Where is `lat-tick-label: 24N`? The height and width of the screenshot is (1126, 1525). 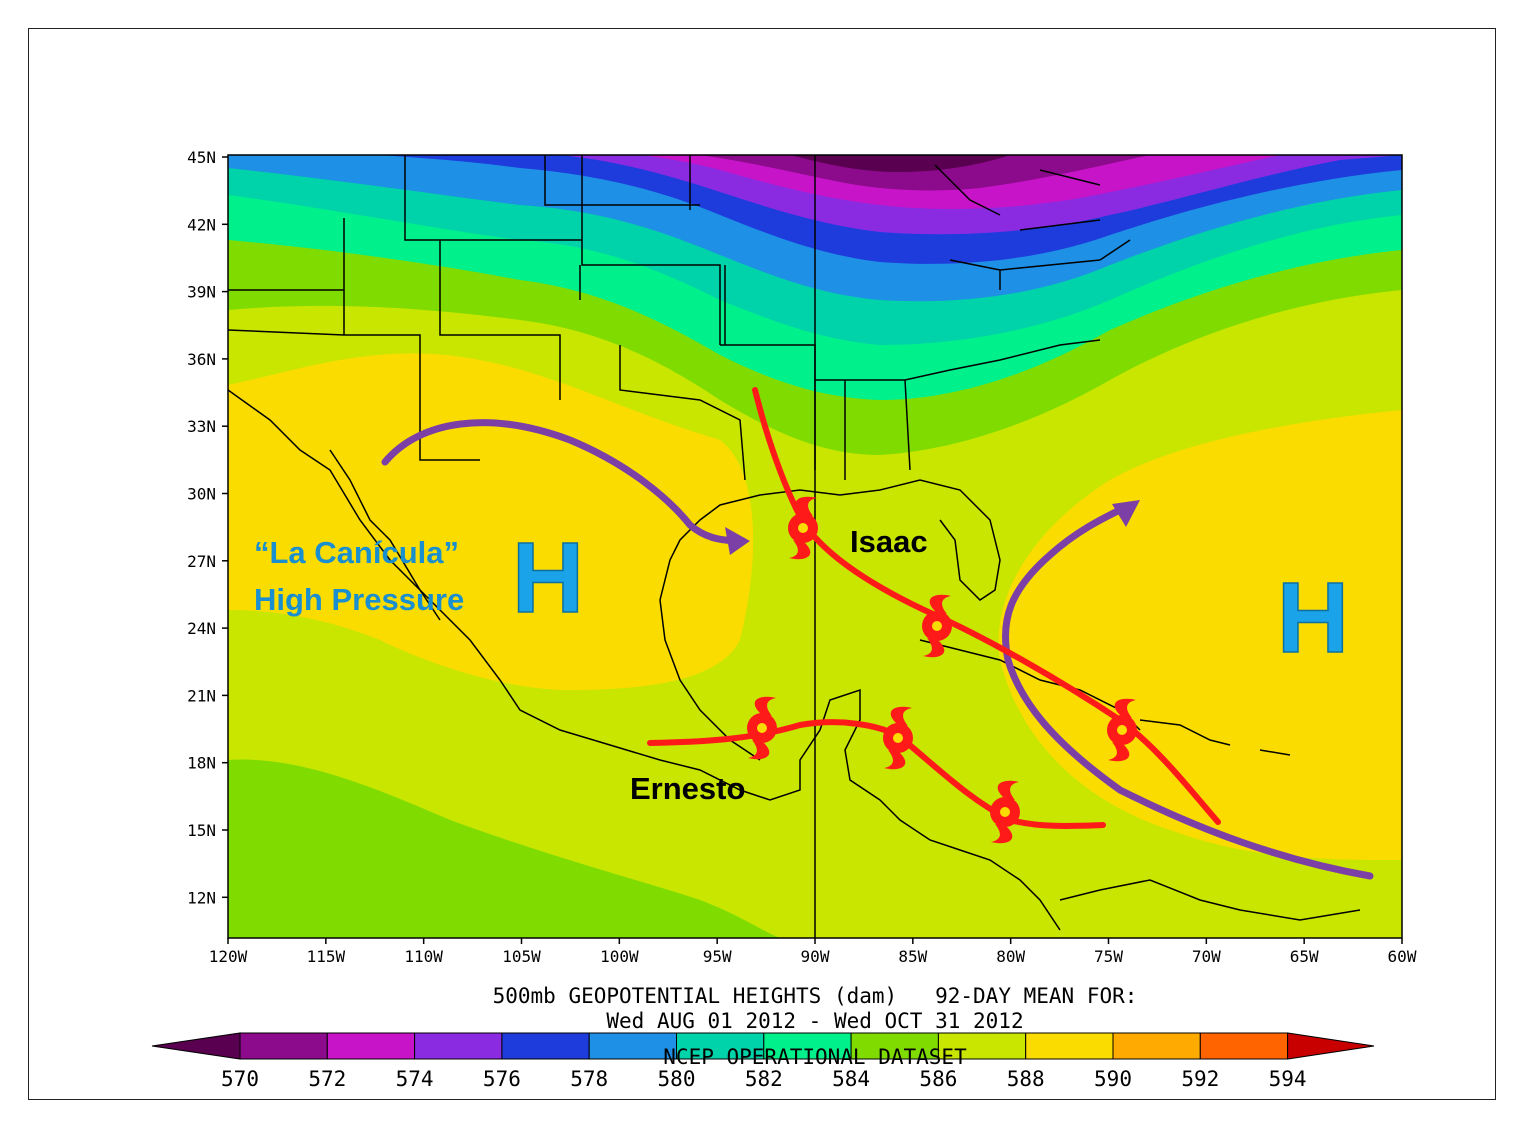
lat-tick-label: 24N is located at coordinates (201, 628).